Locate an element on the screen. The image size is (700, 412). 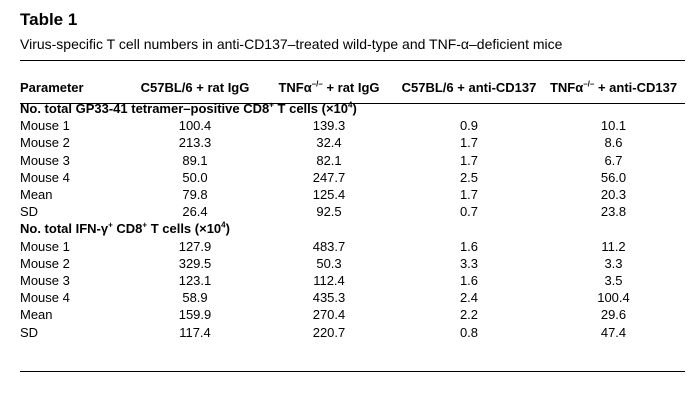
table-cell: 56.0 is located at coordinates (613, 177).